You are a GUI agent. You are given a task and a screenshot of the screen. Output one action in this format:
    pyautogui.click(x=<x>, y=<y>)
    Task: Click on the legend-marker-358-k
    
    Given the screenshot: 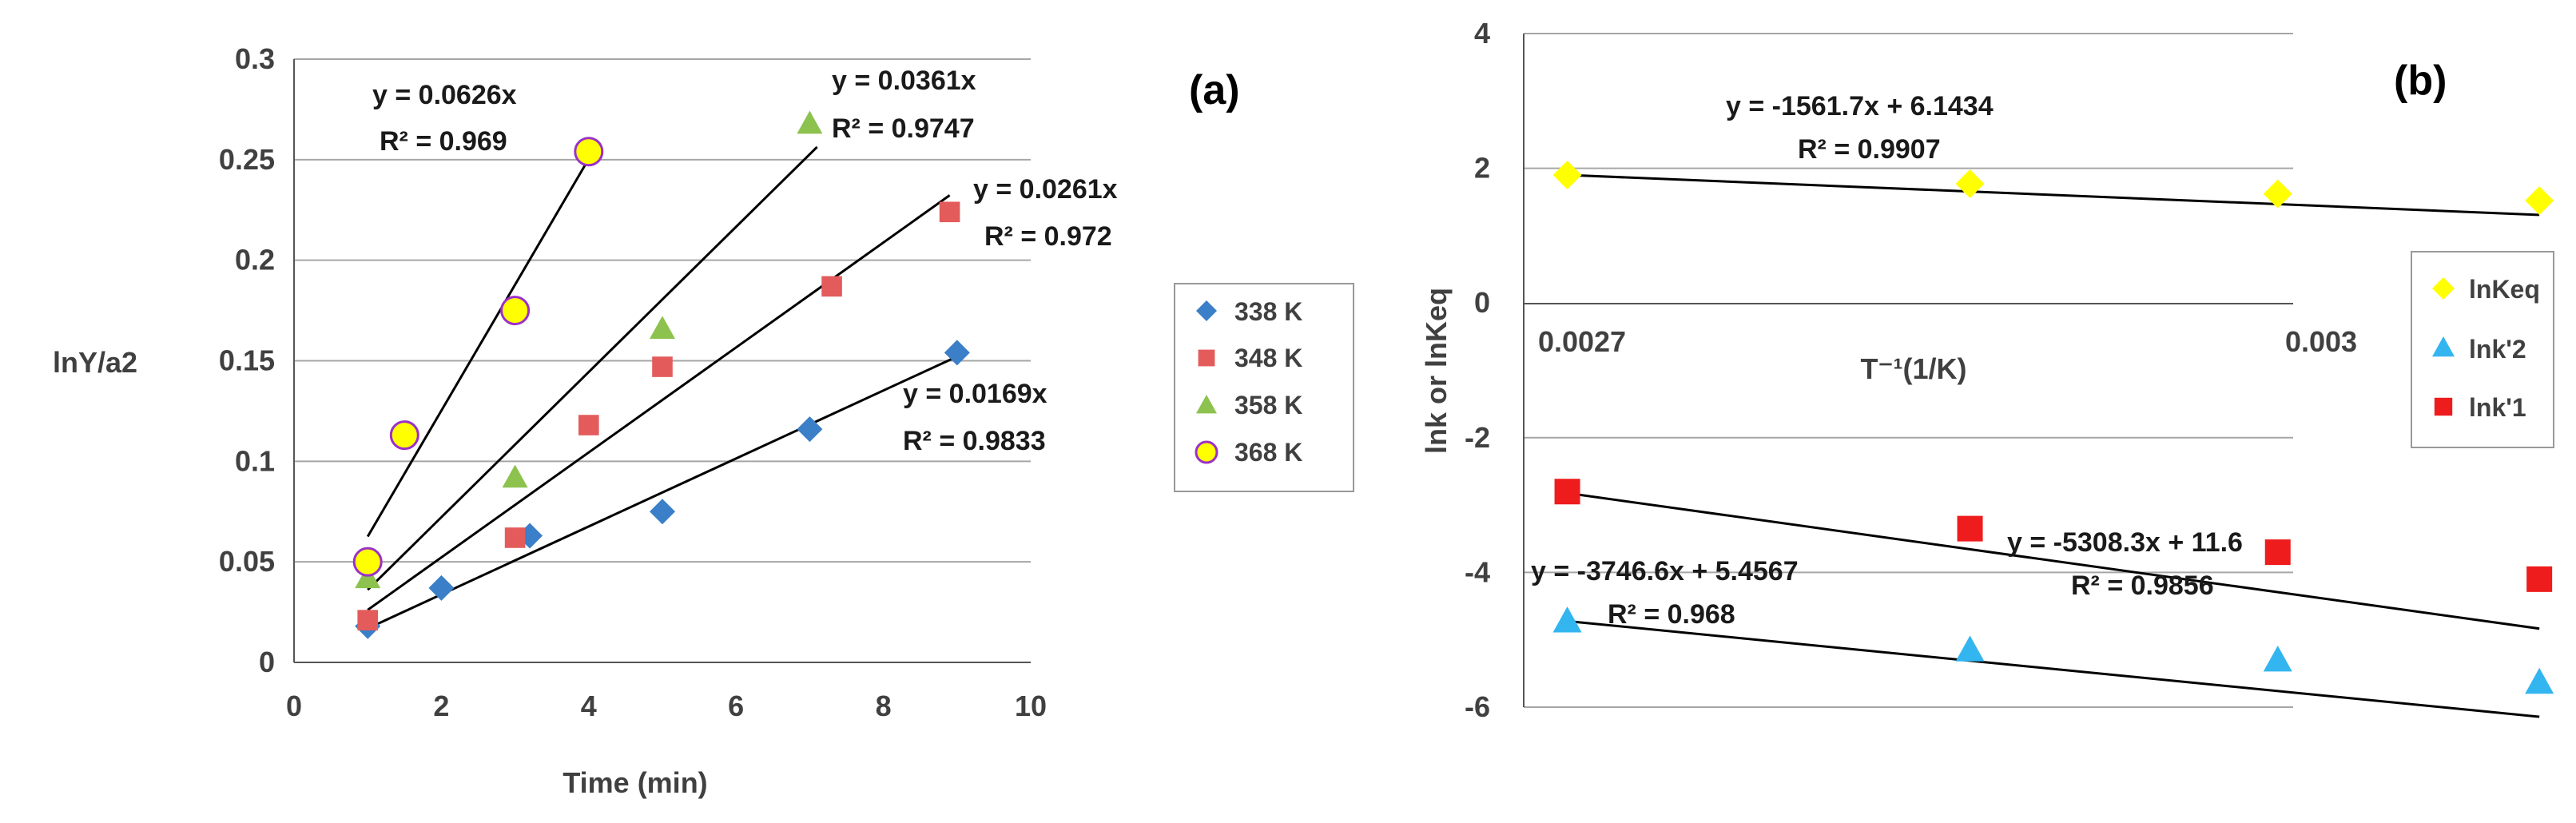 What is the action you would take?
    pyautogui.click(x=1206, y=404)
    